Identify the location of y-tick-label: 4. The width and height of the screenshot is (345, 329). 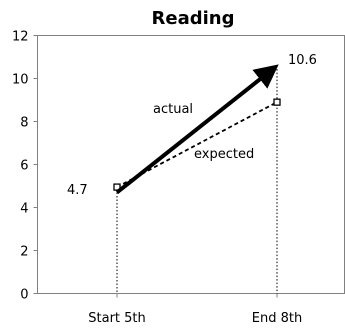
(24, 209).